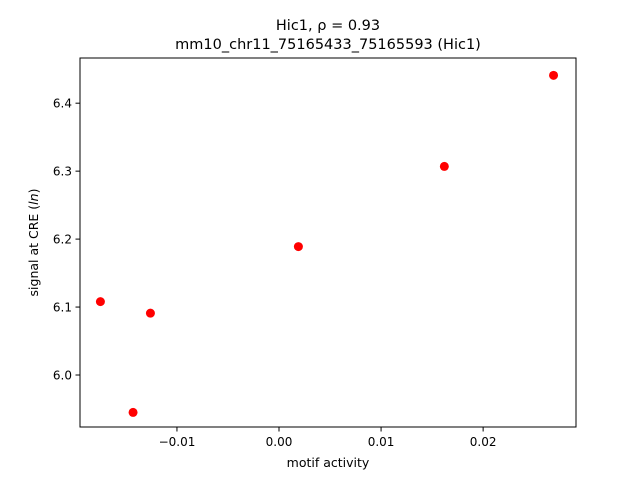 The image size is (640, 480). I want to click on chart-subtitle: mm10_chr11_75165433_75165593 (Hic1), so click(328, 45).